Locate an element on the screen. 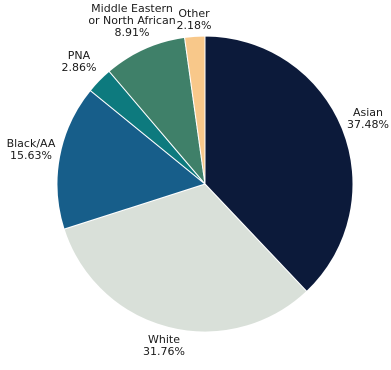 Image resolution: width=391 pixels, height=370 pixels. pie-slice-black-aa is located at coordinates (131, 159).